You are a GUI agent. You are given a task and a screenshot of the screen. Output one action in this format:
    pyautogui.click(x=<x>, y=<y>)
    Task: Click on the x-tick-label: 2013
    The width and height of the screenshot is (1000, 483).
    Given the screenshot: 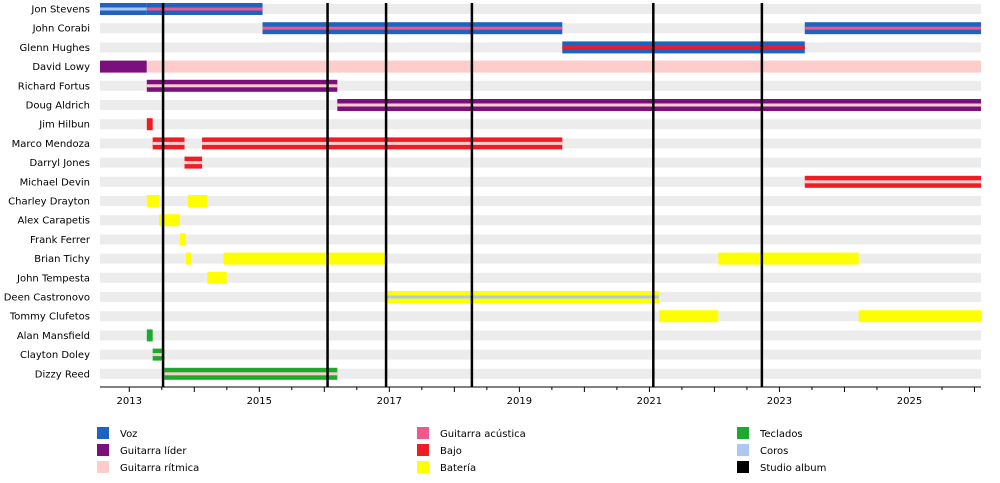 What is the action you would take?
    pyautogui.click(x=129, y=401)
    